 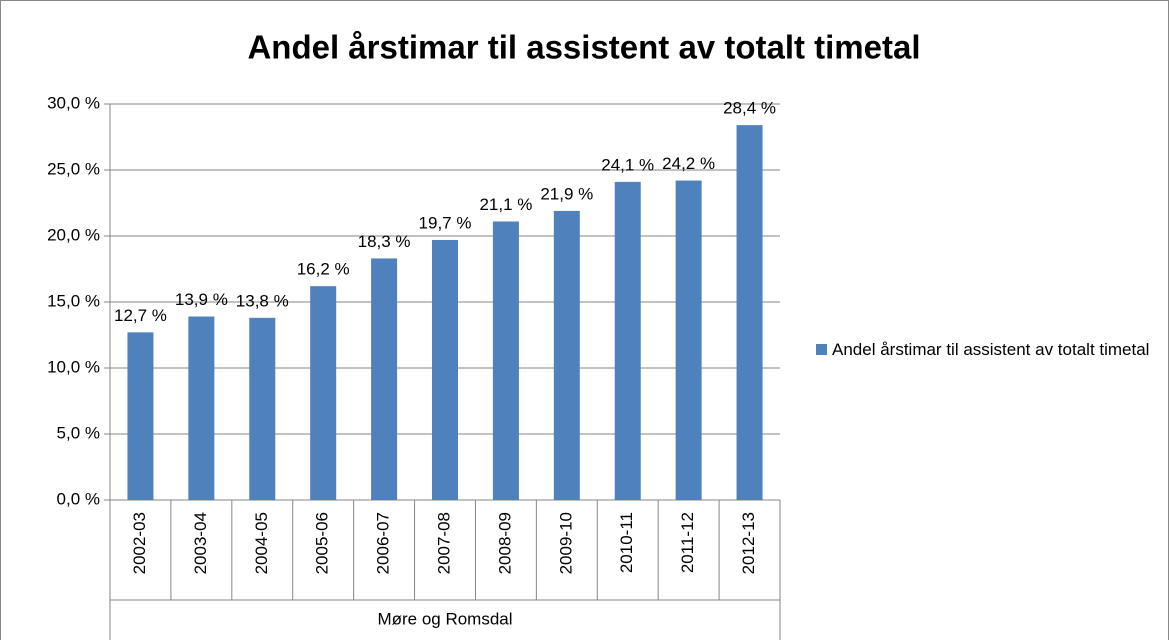 What do you see at coordinates (748, 543) in the screenshot?
I see `x-tick-label: 2012-13` at bounding box center [748, 543].